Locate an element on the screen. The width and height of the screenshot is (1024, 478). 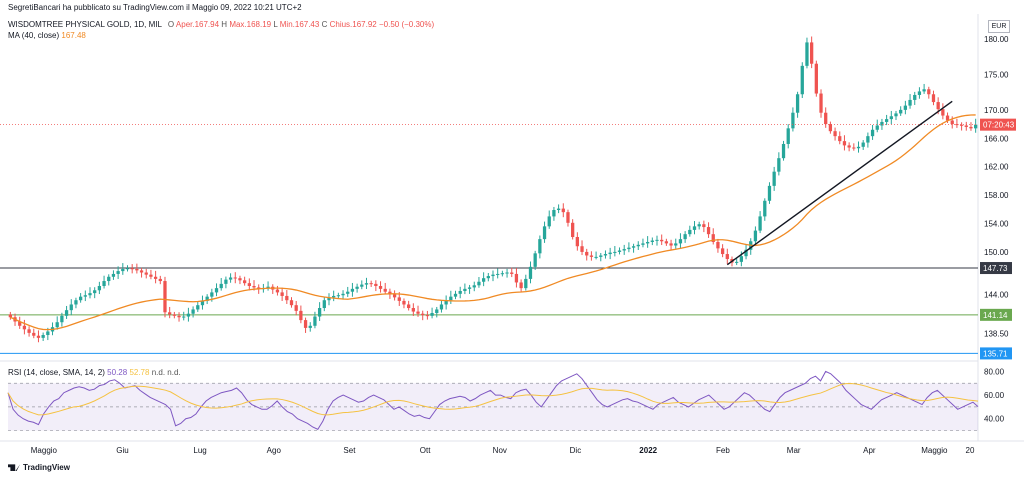
currency-button: EUR is located at coordinates (999, 26).